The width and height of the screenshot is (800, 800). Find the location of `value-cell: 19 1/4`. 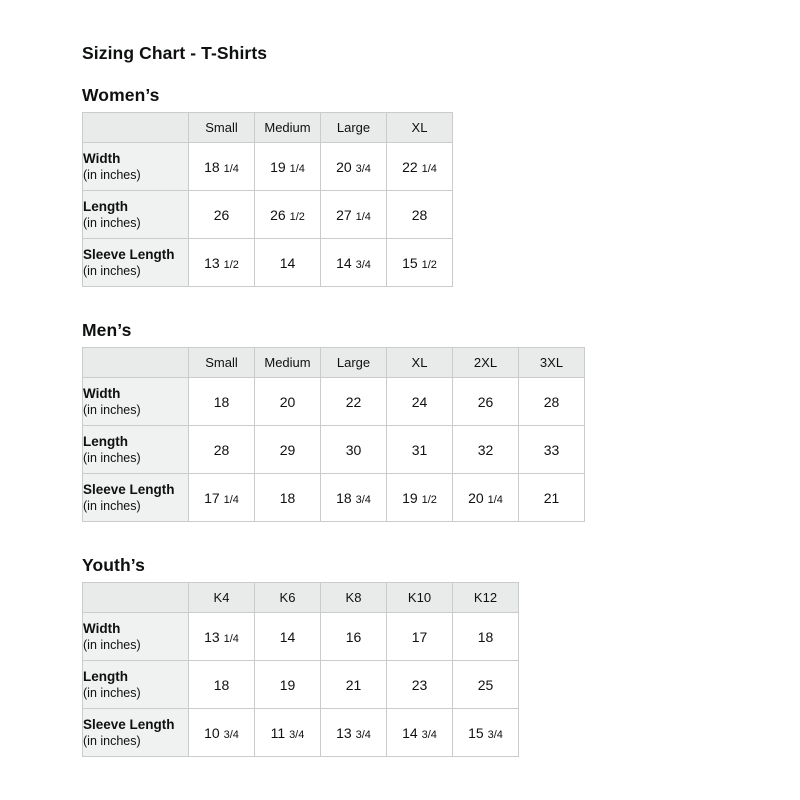

value-cell: 19 1/4 is located at coordinates (287, 166).